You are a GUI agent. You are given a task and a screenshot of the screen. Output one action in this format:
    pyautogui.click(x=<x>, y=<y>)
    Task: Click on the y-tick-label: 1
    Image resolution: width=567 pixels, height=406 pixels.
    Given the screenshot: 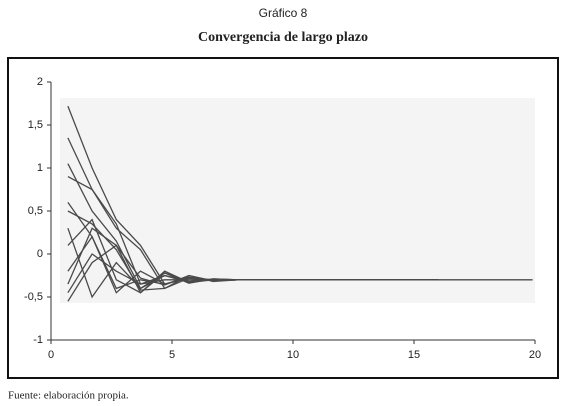 What is the action you would take?
    pyautogui.click(x=40, y=168)
    